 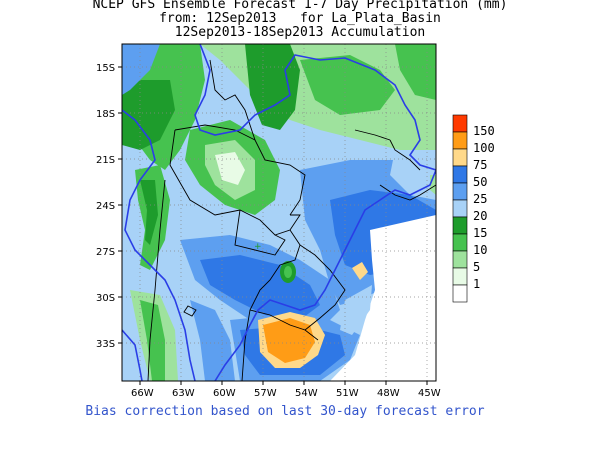 I want to click on lon-label: 51W, so click(x=347, y=393).